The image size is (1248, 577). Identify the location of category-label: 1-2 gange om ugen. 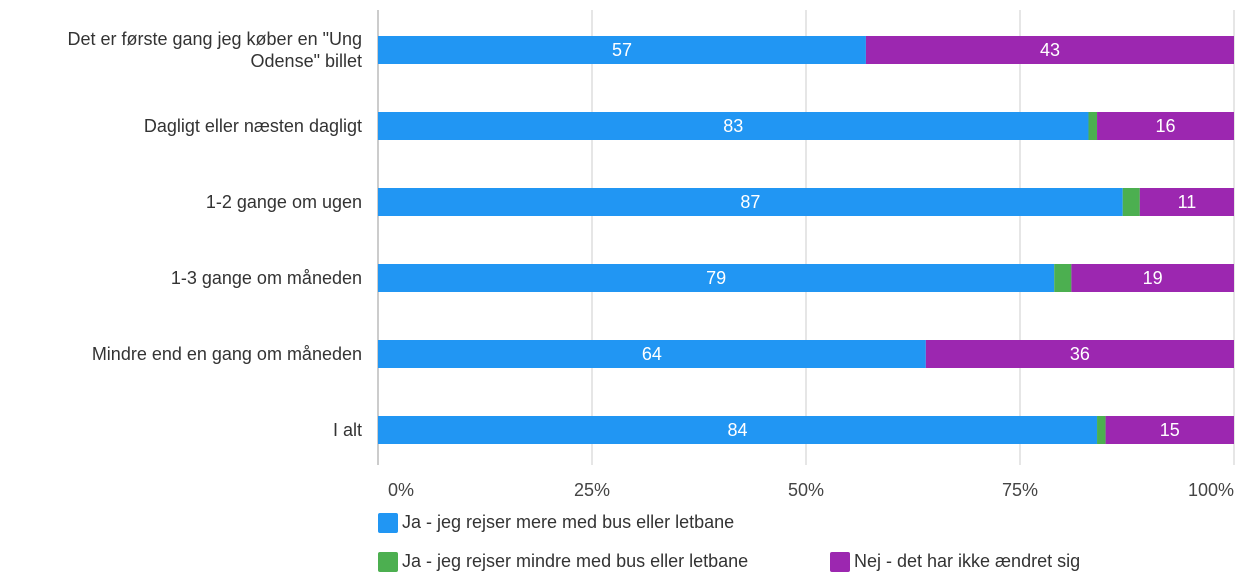
(283, 202).